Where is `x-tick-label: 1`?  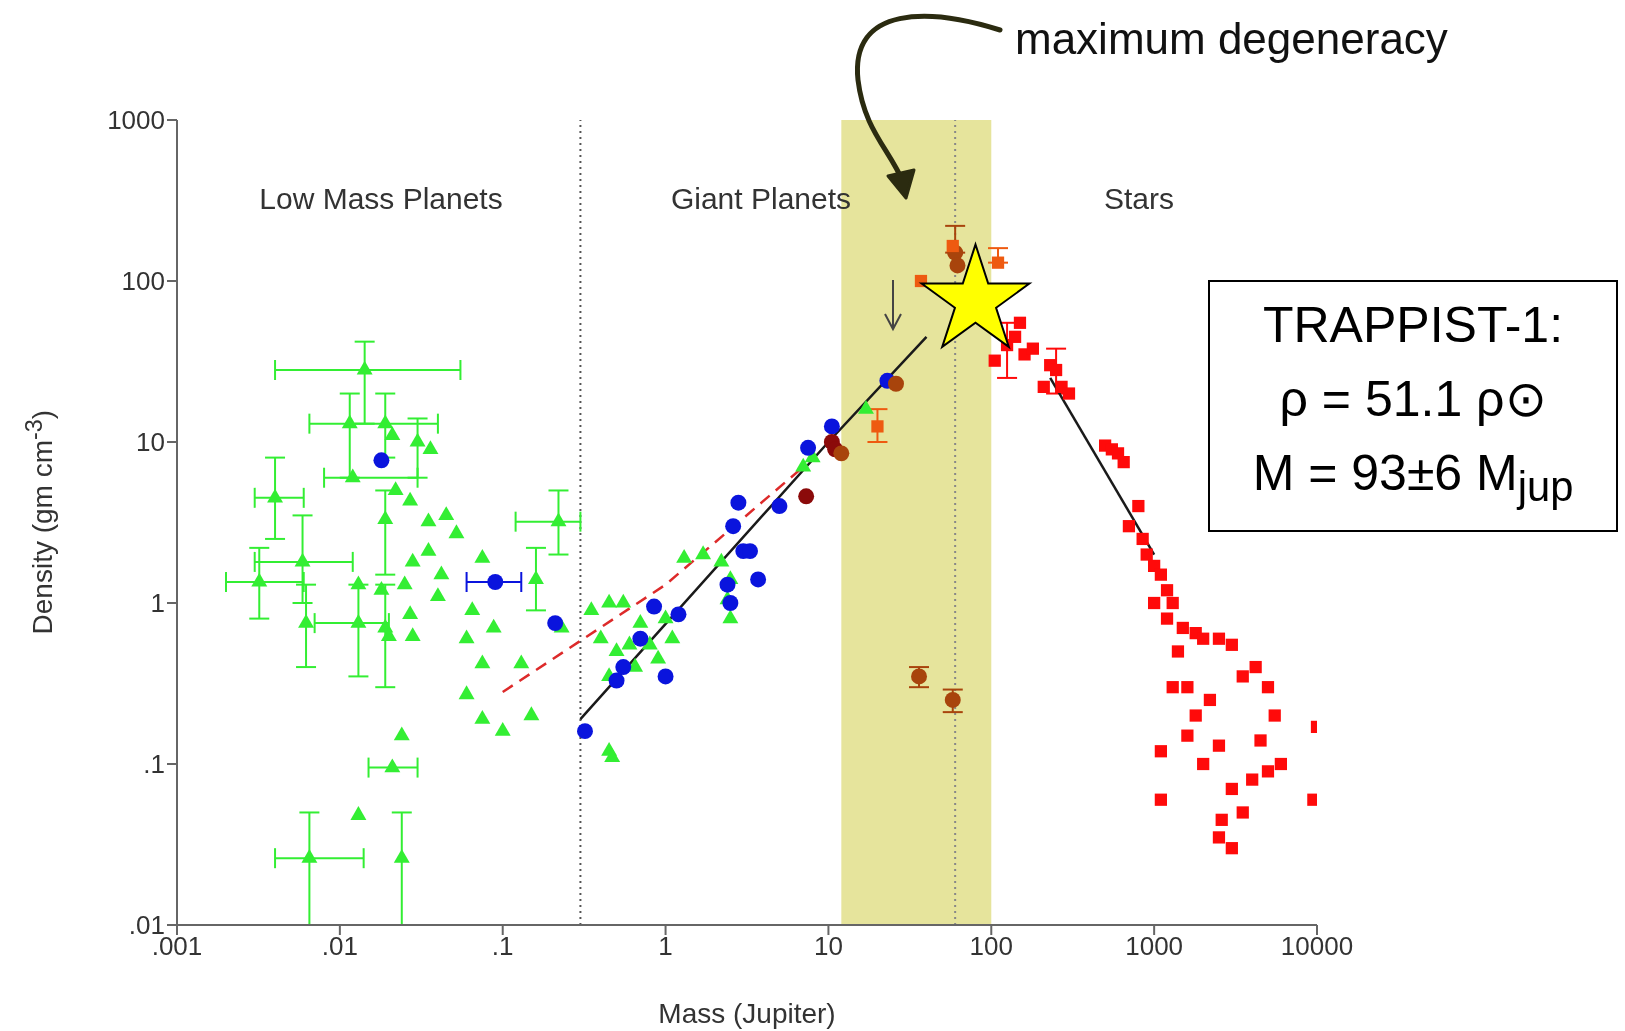
x-tick-label: 1 is located at coordinates (665, 946).